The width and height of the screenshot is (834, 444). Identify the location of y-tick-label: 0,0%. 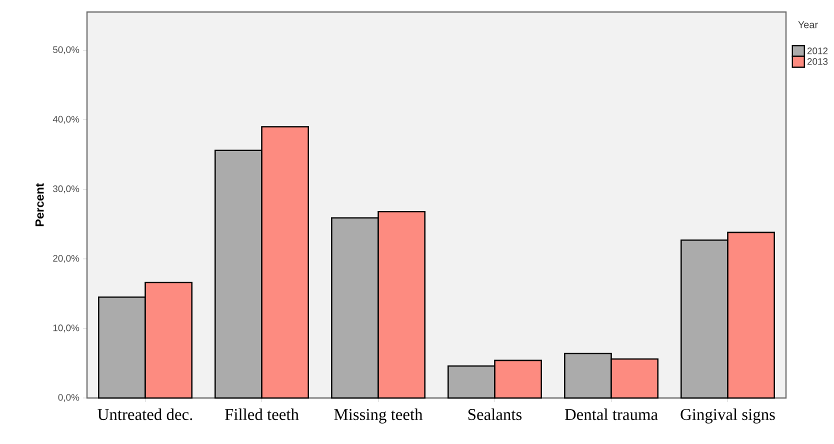
(69, 398).